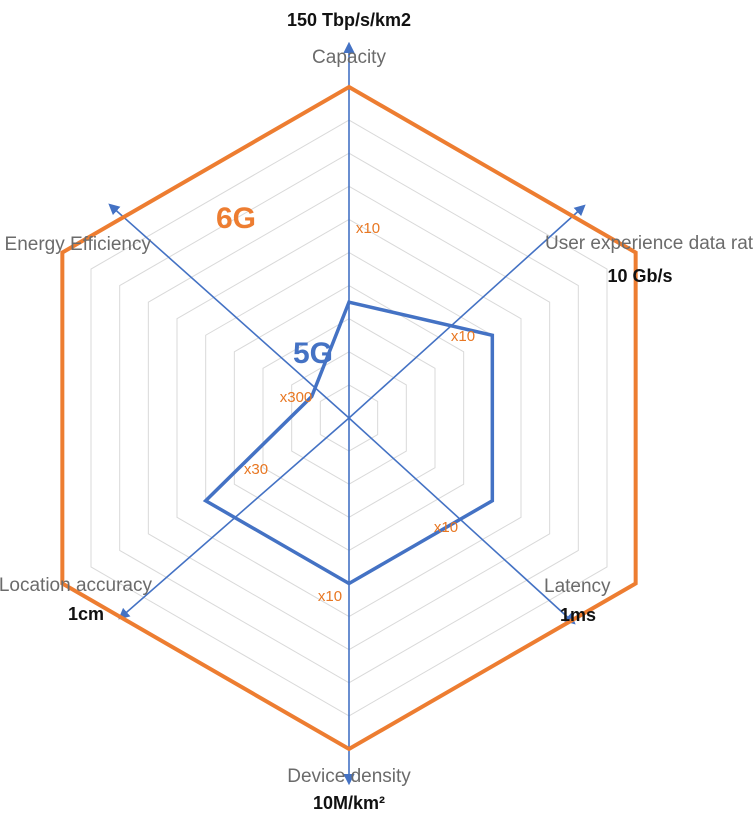 The image size is (753, 819). What do you see at coordinates (368, 228) in the screenshot?
I see `ratio-label-capacity: x10` at bounding box center [368, 228].